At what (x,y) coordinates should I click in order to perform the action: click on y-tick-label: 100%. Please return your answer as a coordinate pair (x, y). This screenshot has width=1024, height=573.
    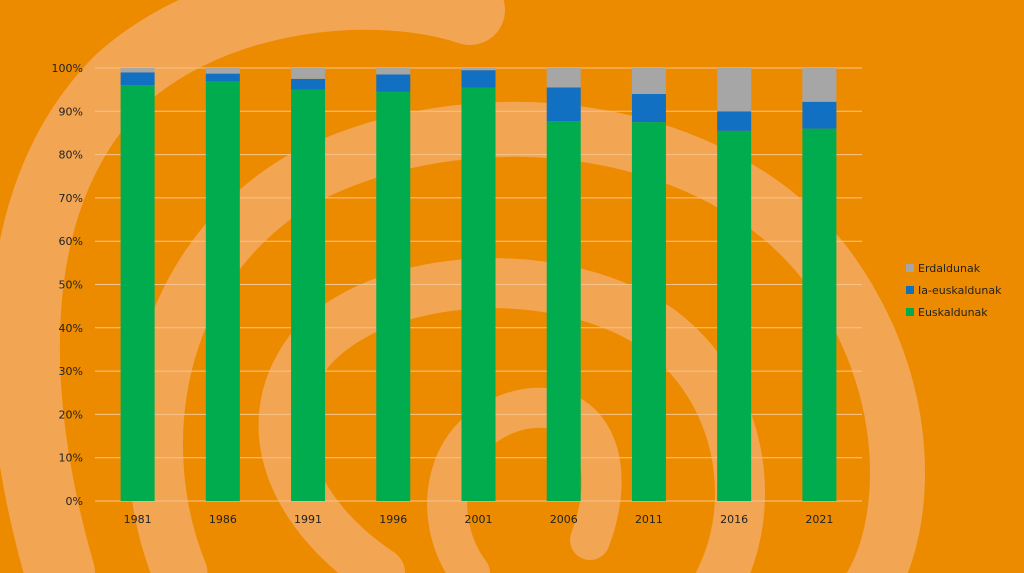
    Looking at the image, I should click on (67, 68).